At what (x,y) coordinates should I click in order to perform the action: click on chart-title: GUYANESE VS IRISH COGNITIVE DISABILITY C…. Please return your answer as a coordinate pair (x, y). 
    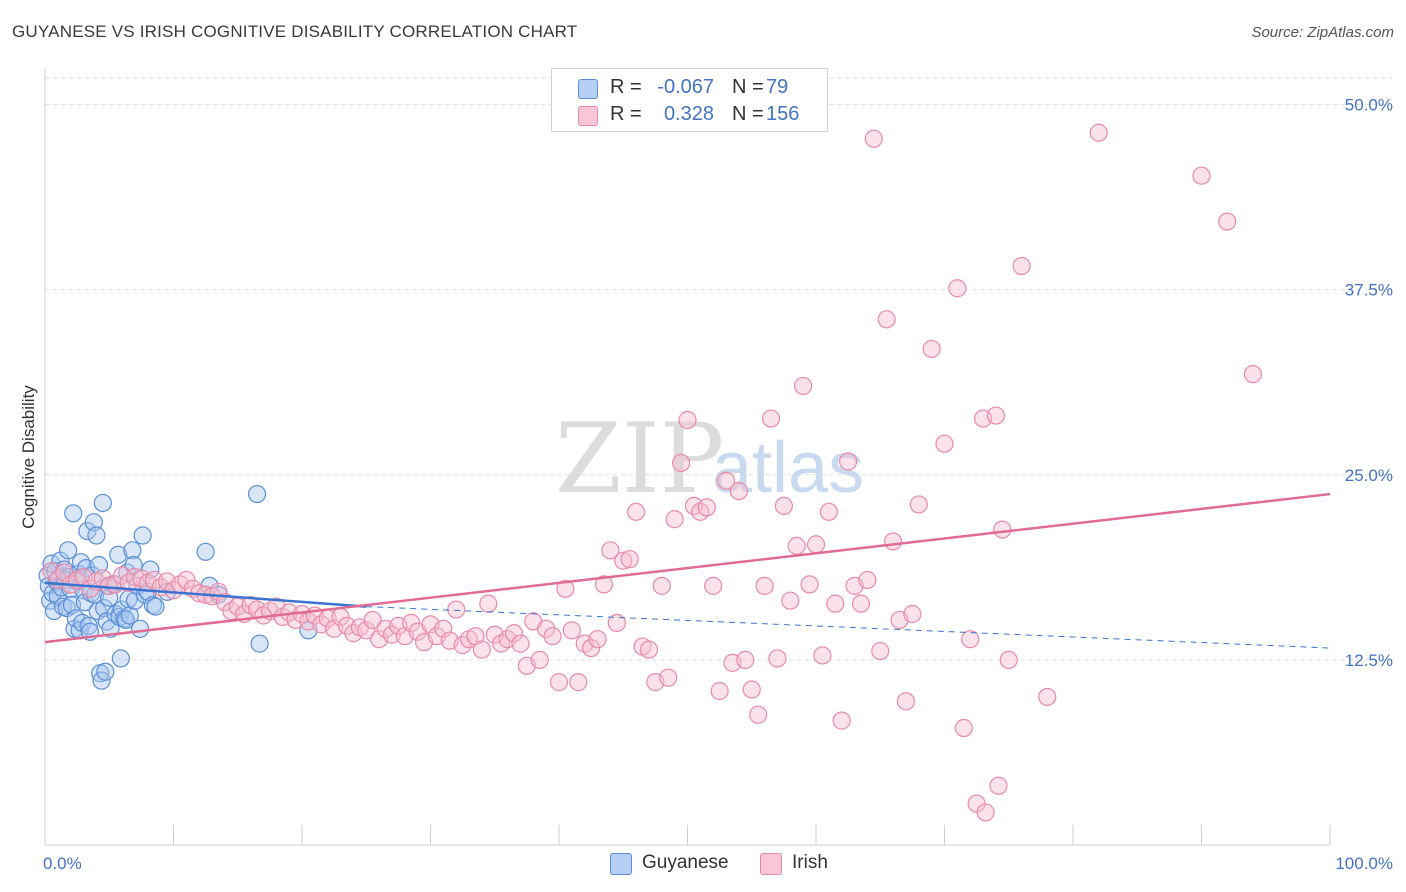
    Looking at the image, I should click on (295, 31).